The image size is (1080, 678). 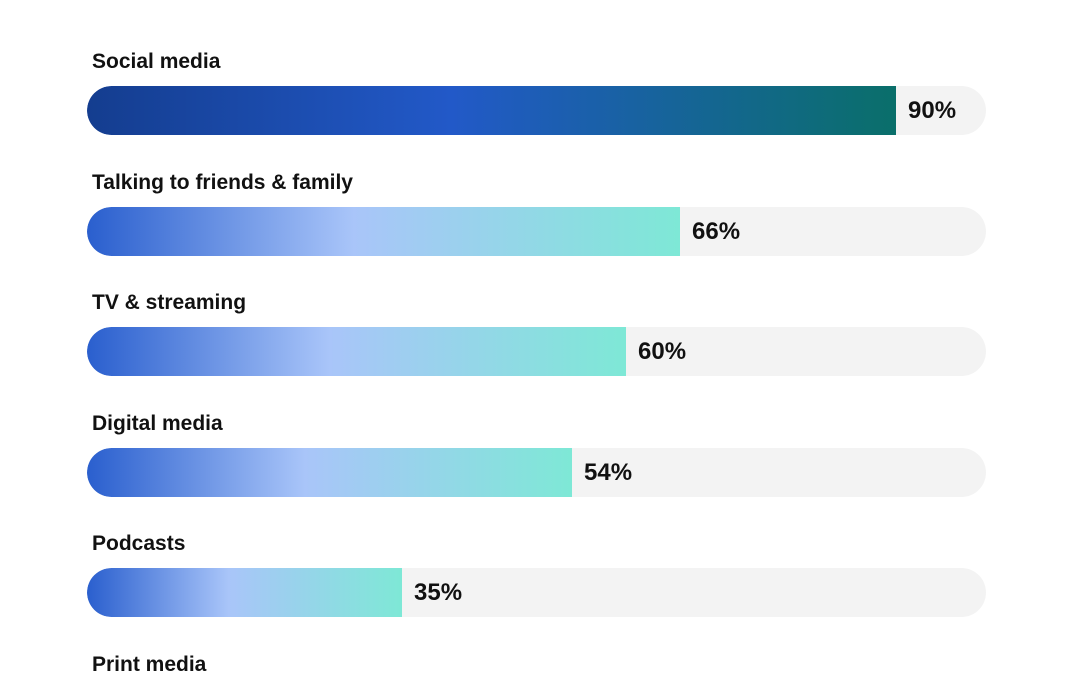 What do you see at coordinates (932, 110) in the screenshot?
I see `value-label: 90%` at bounding box center [932, 110].